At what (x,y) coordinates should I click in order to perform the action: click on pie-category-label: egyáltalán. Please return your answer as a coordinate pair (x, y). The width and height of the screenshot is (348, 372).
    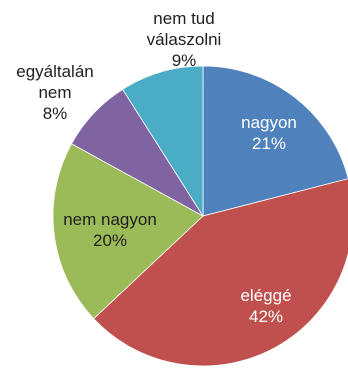
    Looking at the image, I should click on (55, 71).